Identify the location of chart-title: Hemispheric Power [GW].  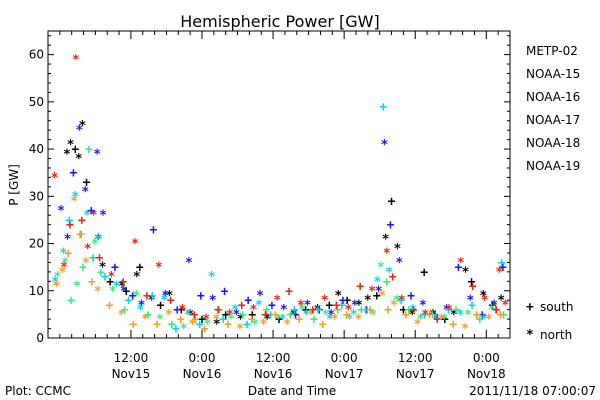
(279, 21).